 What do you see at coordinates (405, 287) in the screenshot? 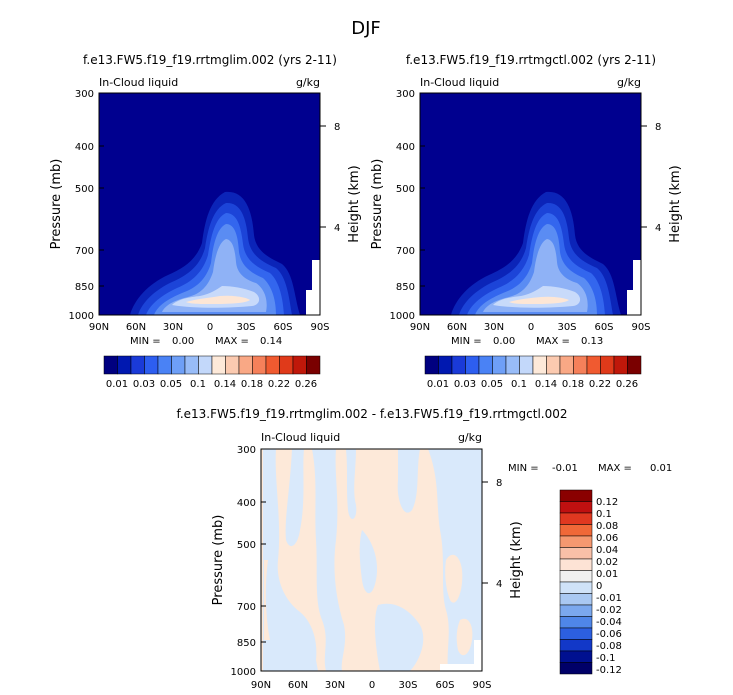
I see `y-tick-label: 850` at bounding box center [405, 287].